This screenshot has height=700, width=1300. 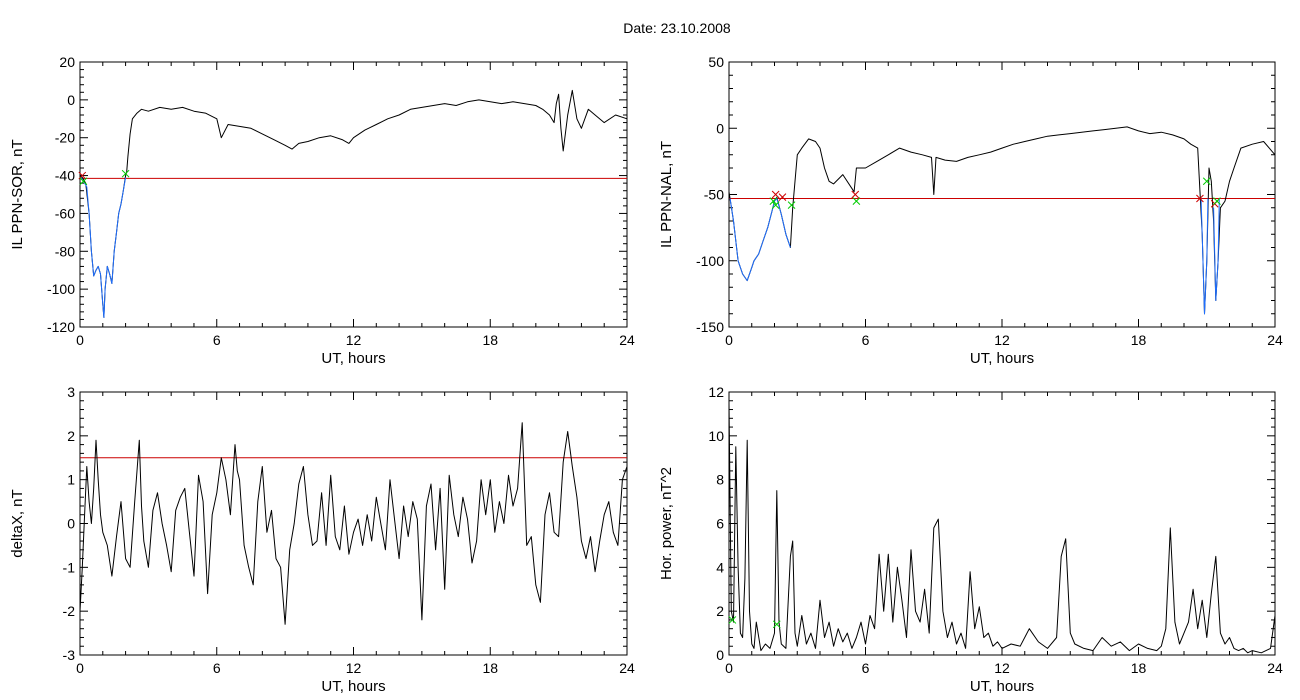 I want to click on y-tick-label: -80, so click(x=65, y=251).